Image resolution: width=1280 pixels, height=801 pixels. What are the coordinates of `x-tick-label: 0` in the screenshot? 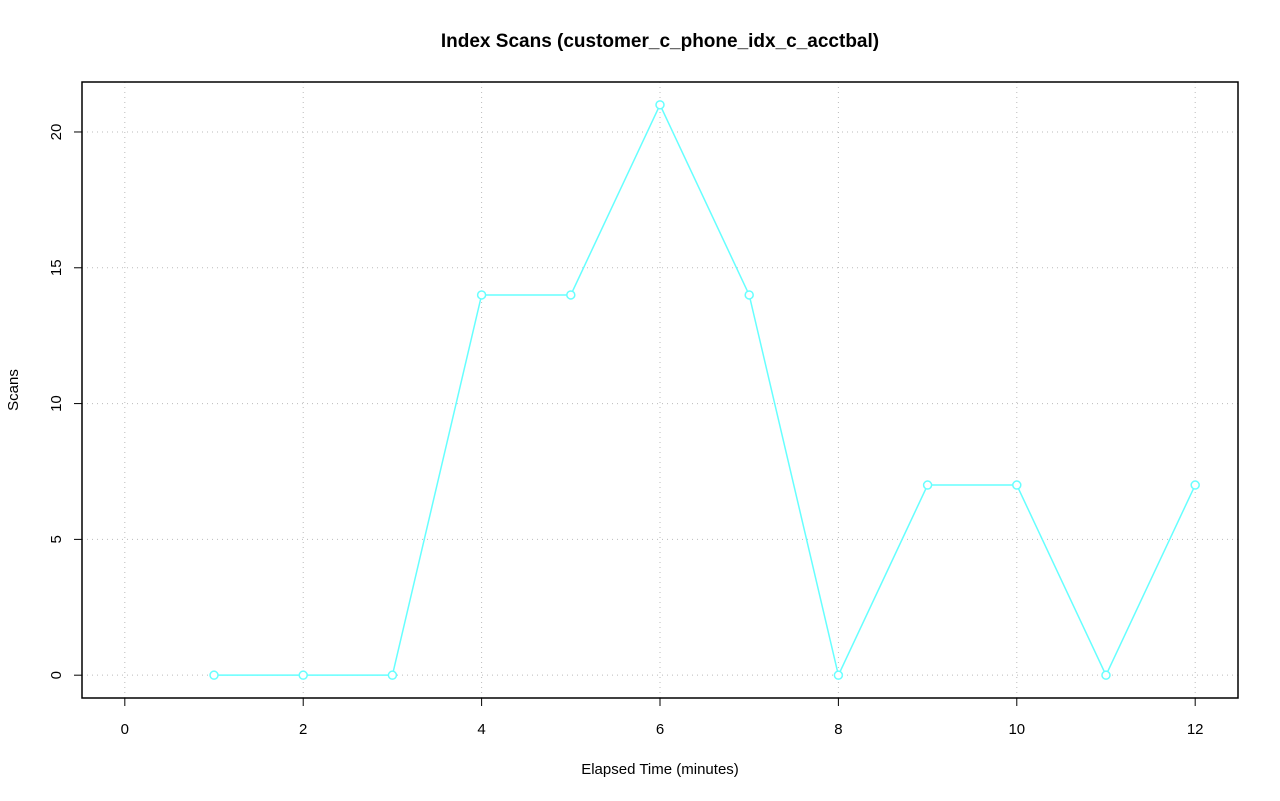 It's located at (125, 729).